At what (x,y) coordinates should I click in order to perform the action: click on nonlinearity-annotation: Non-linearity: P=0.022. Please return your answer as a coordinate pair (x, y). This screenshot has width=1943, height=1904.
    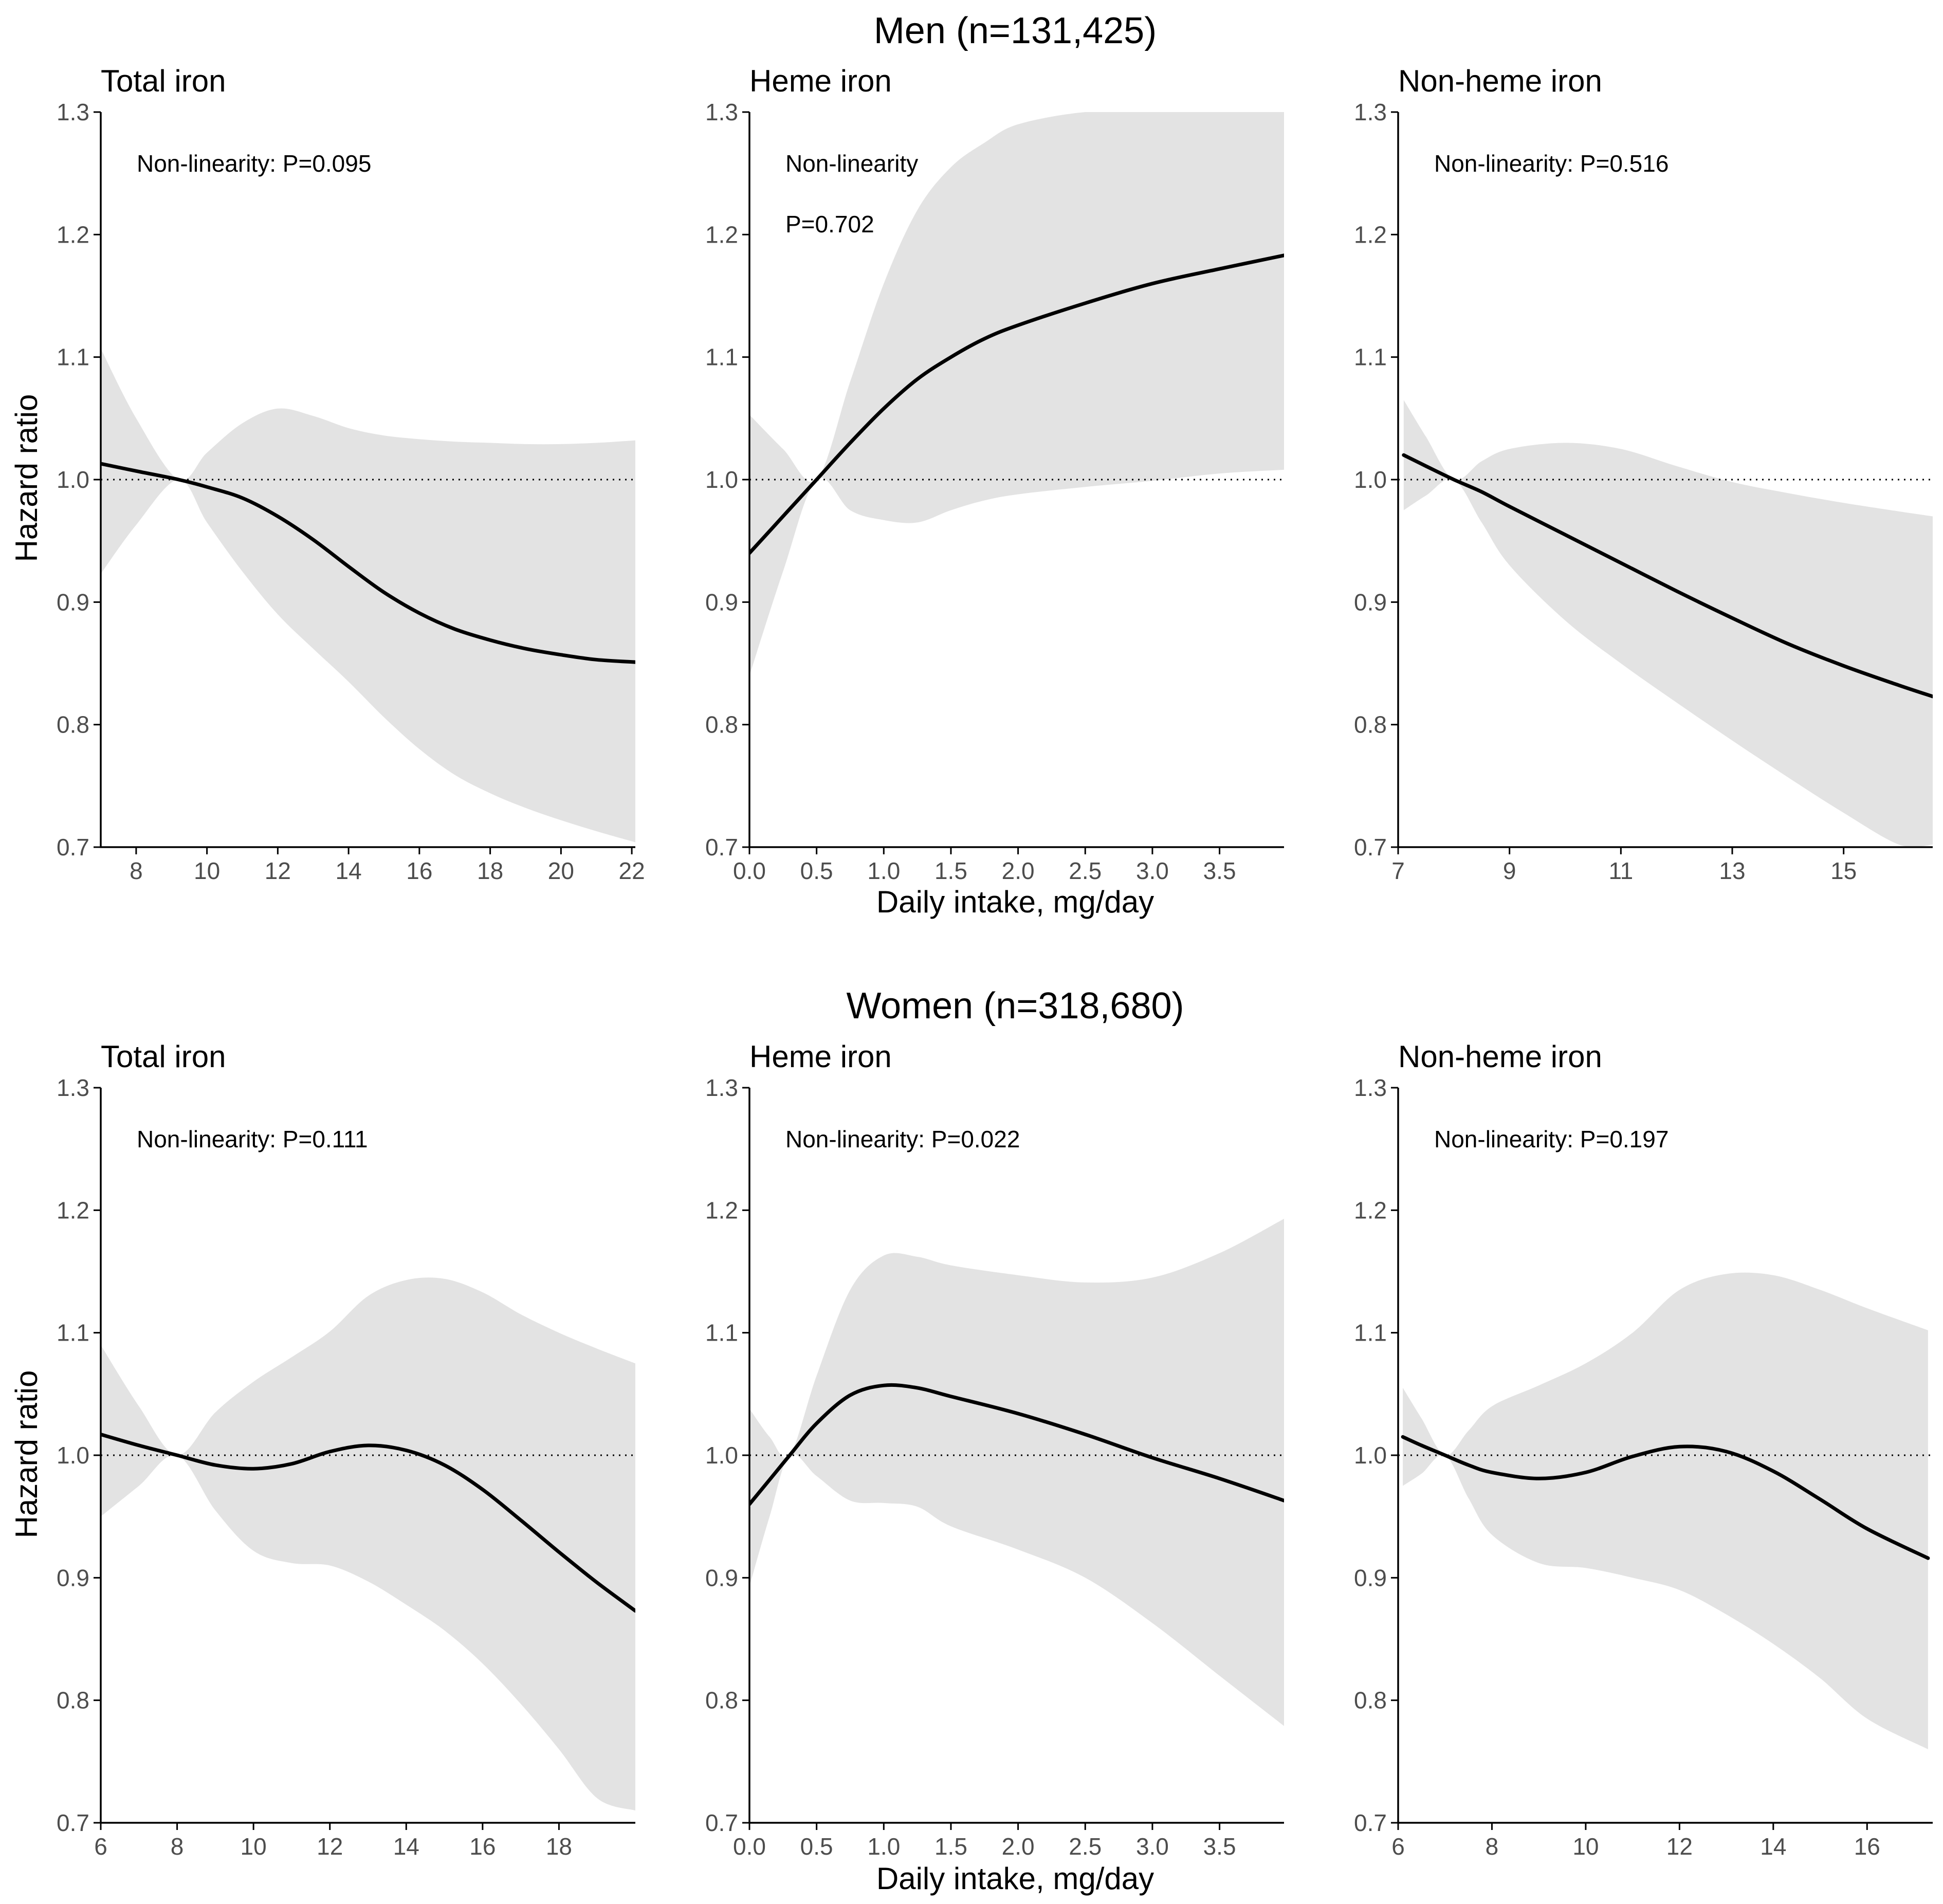
    Looking at the image, I should click on (902, 1139).